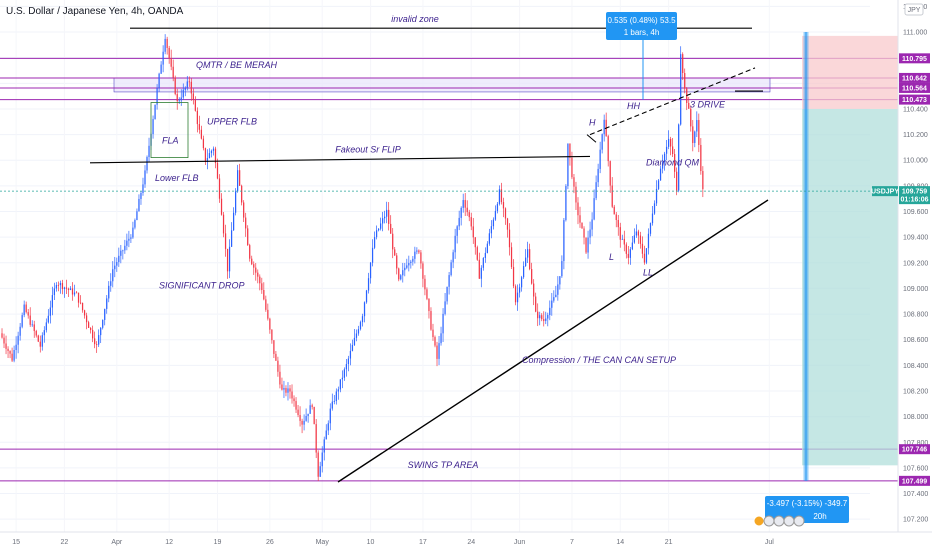 The image size is (932, 550). I want to click on y-tick-label: 108.000, so click(915, 417).